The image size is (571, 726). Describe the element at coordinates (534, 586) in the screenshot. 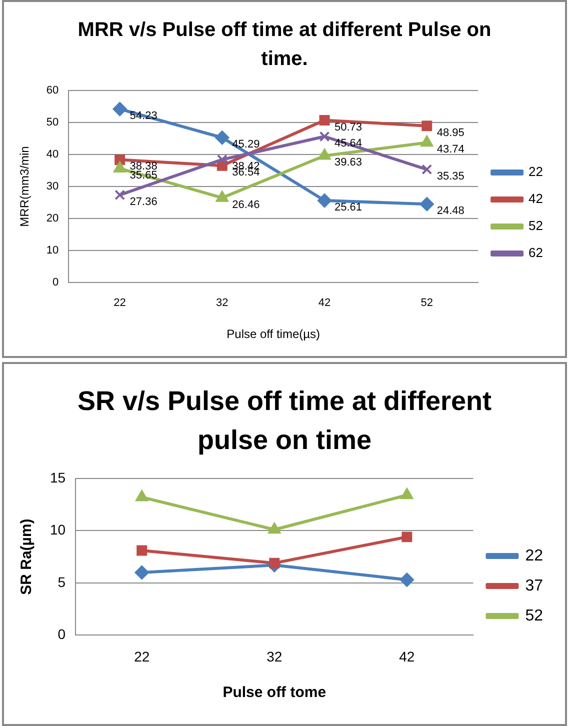

I see `legend-label: 37` at that location.